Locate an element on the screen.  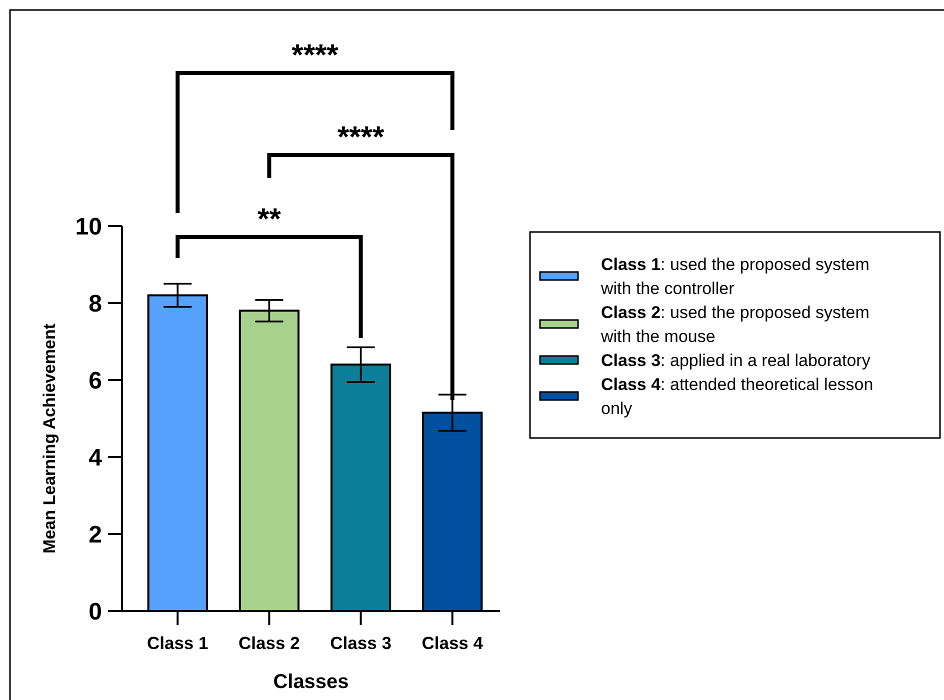
legend-label: Class 1: used the proposed system with the controller is located at coordinates (735, 276).